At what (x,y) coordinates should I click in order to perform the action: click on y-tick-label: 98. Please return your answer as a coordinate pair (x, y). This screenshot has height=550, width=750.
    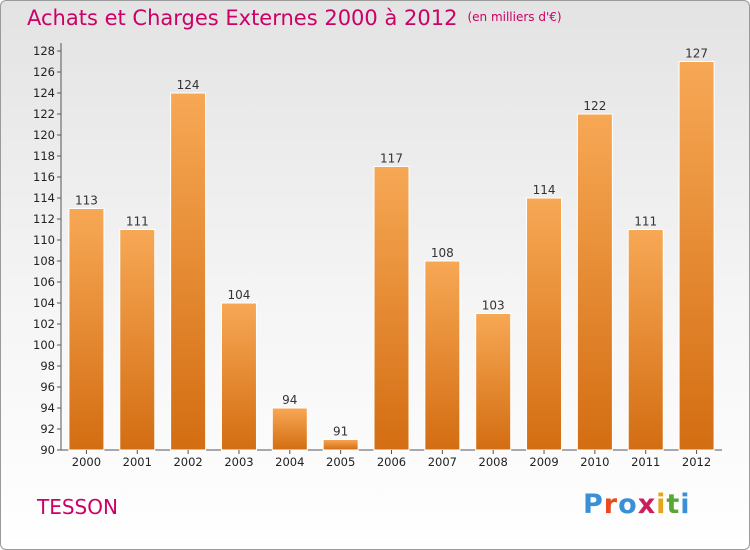
    Looking at the image, I should click on (47, 366).